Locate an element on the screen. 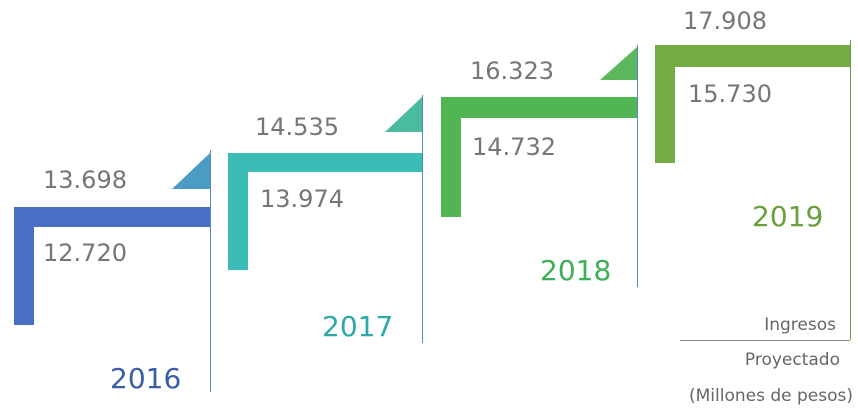  top-value: 16.323 is located at coordinates (512, 71).